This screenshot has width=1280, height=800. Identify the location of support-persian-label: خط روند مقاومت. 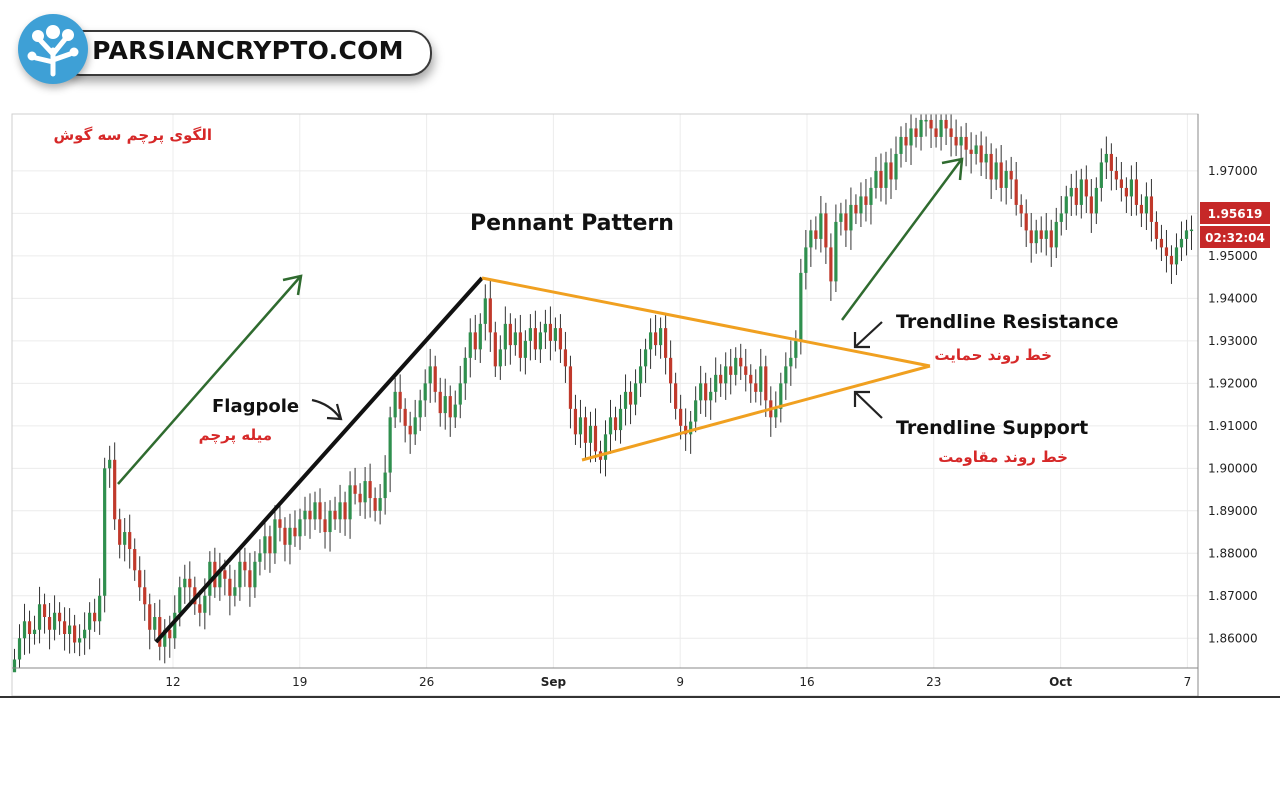
(1003, 457).